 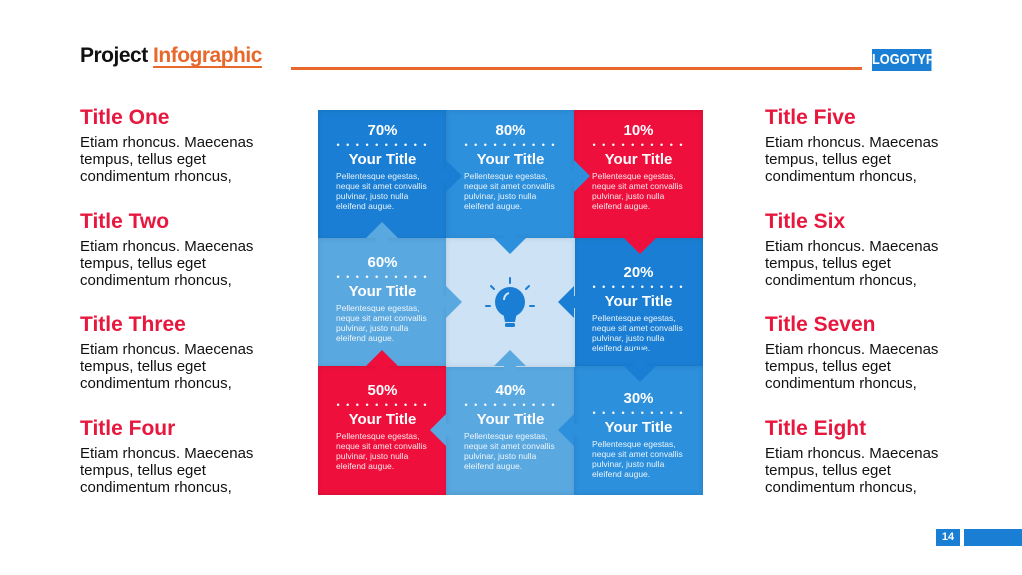 What do you see at coordinates (510, 390) in the screenshot?
I see `step-percent: 40%` at bounding box center [510, 390].